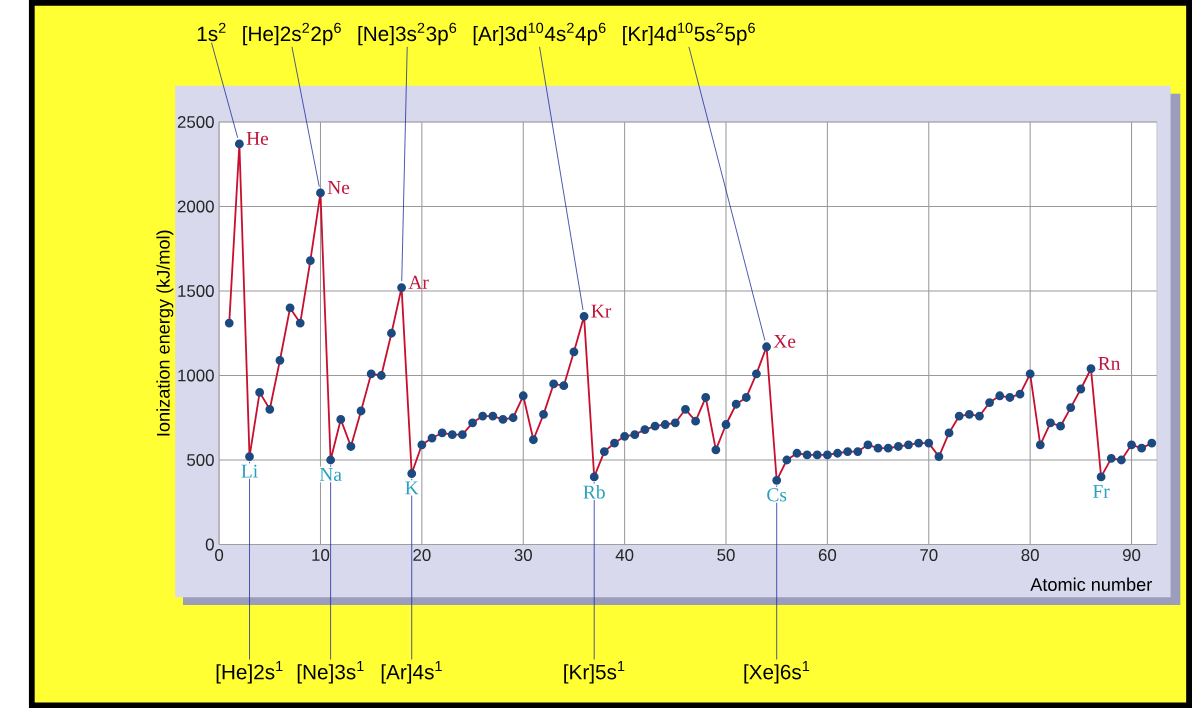  I want to click on x-tick-label: 40, so click(624, 554).